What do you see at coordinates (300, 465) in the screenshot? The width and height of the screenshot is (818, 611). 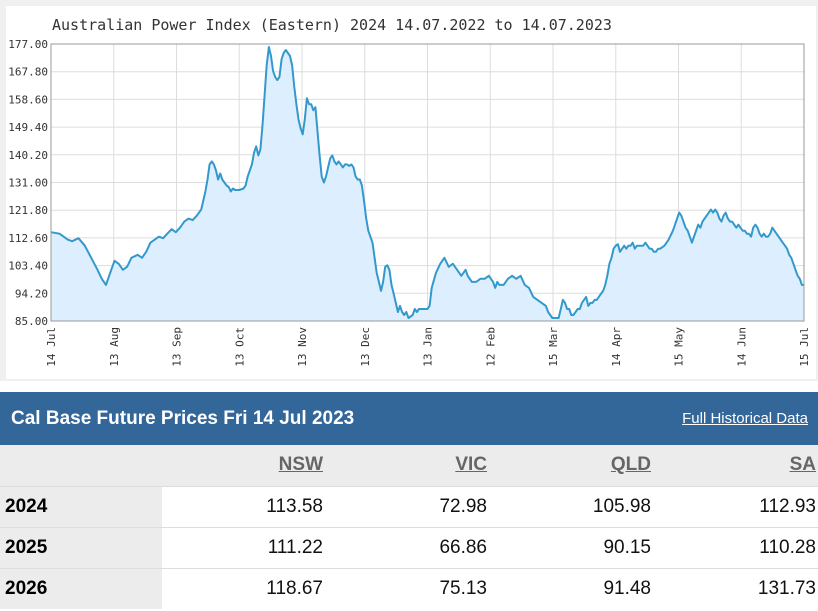 I see `column-header-nsw: NSW` at bounding box center [300, 465].